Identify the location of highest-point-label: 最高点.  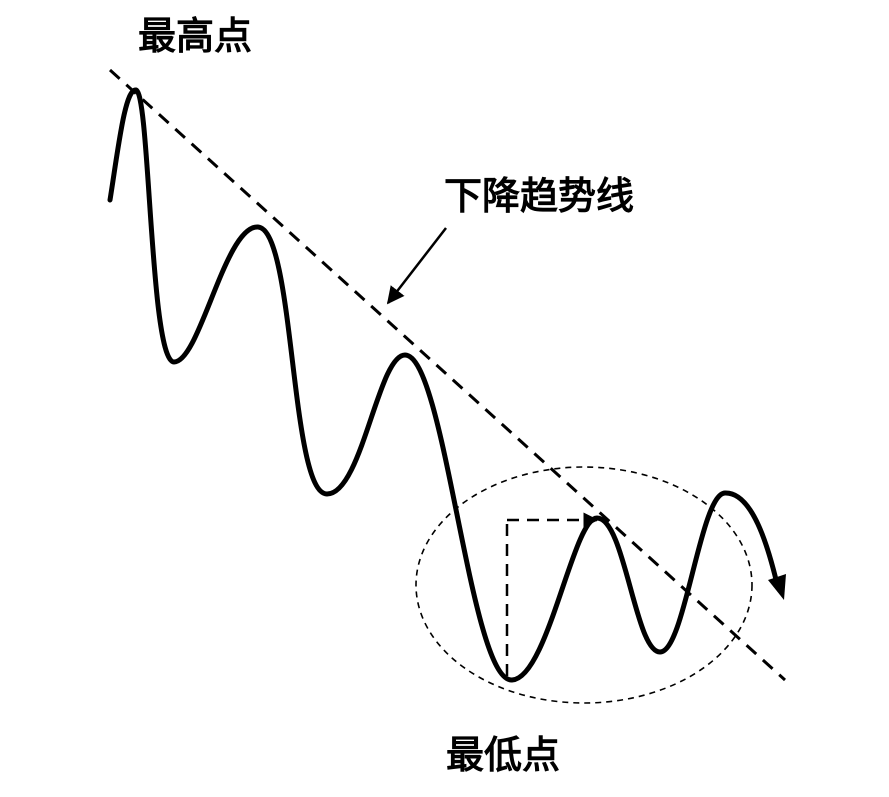
(195, 36).